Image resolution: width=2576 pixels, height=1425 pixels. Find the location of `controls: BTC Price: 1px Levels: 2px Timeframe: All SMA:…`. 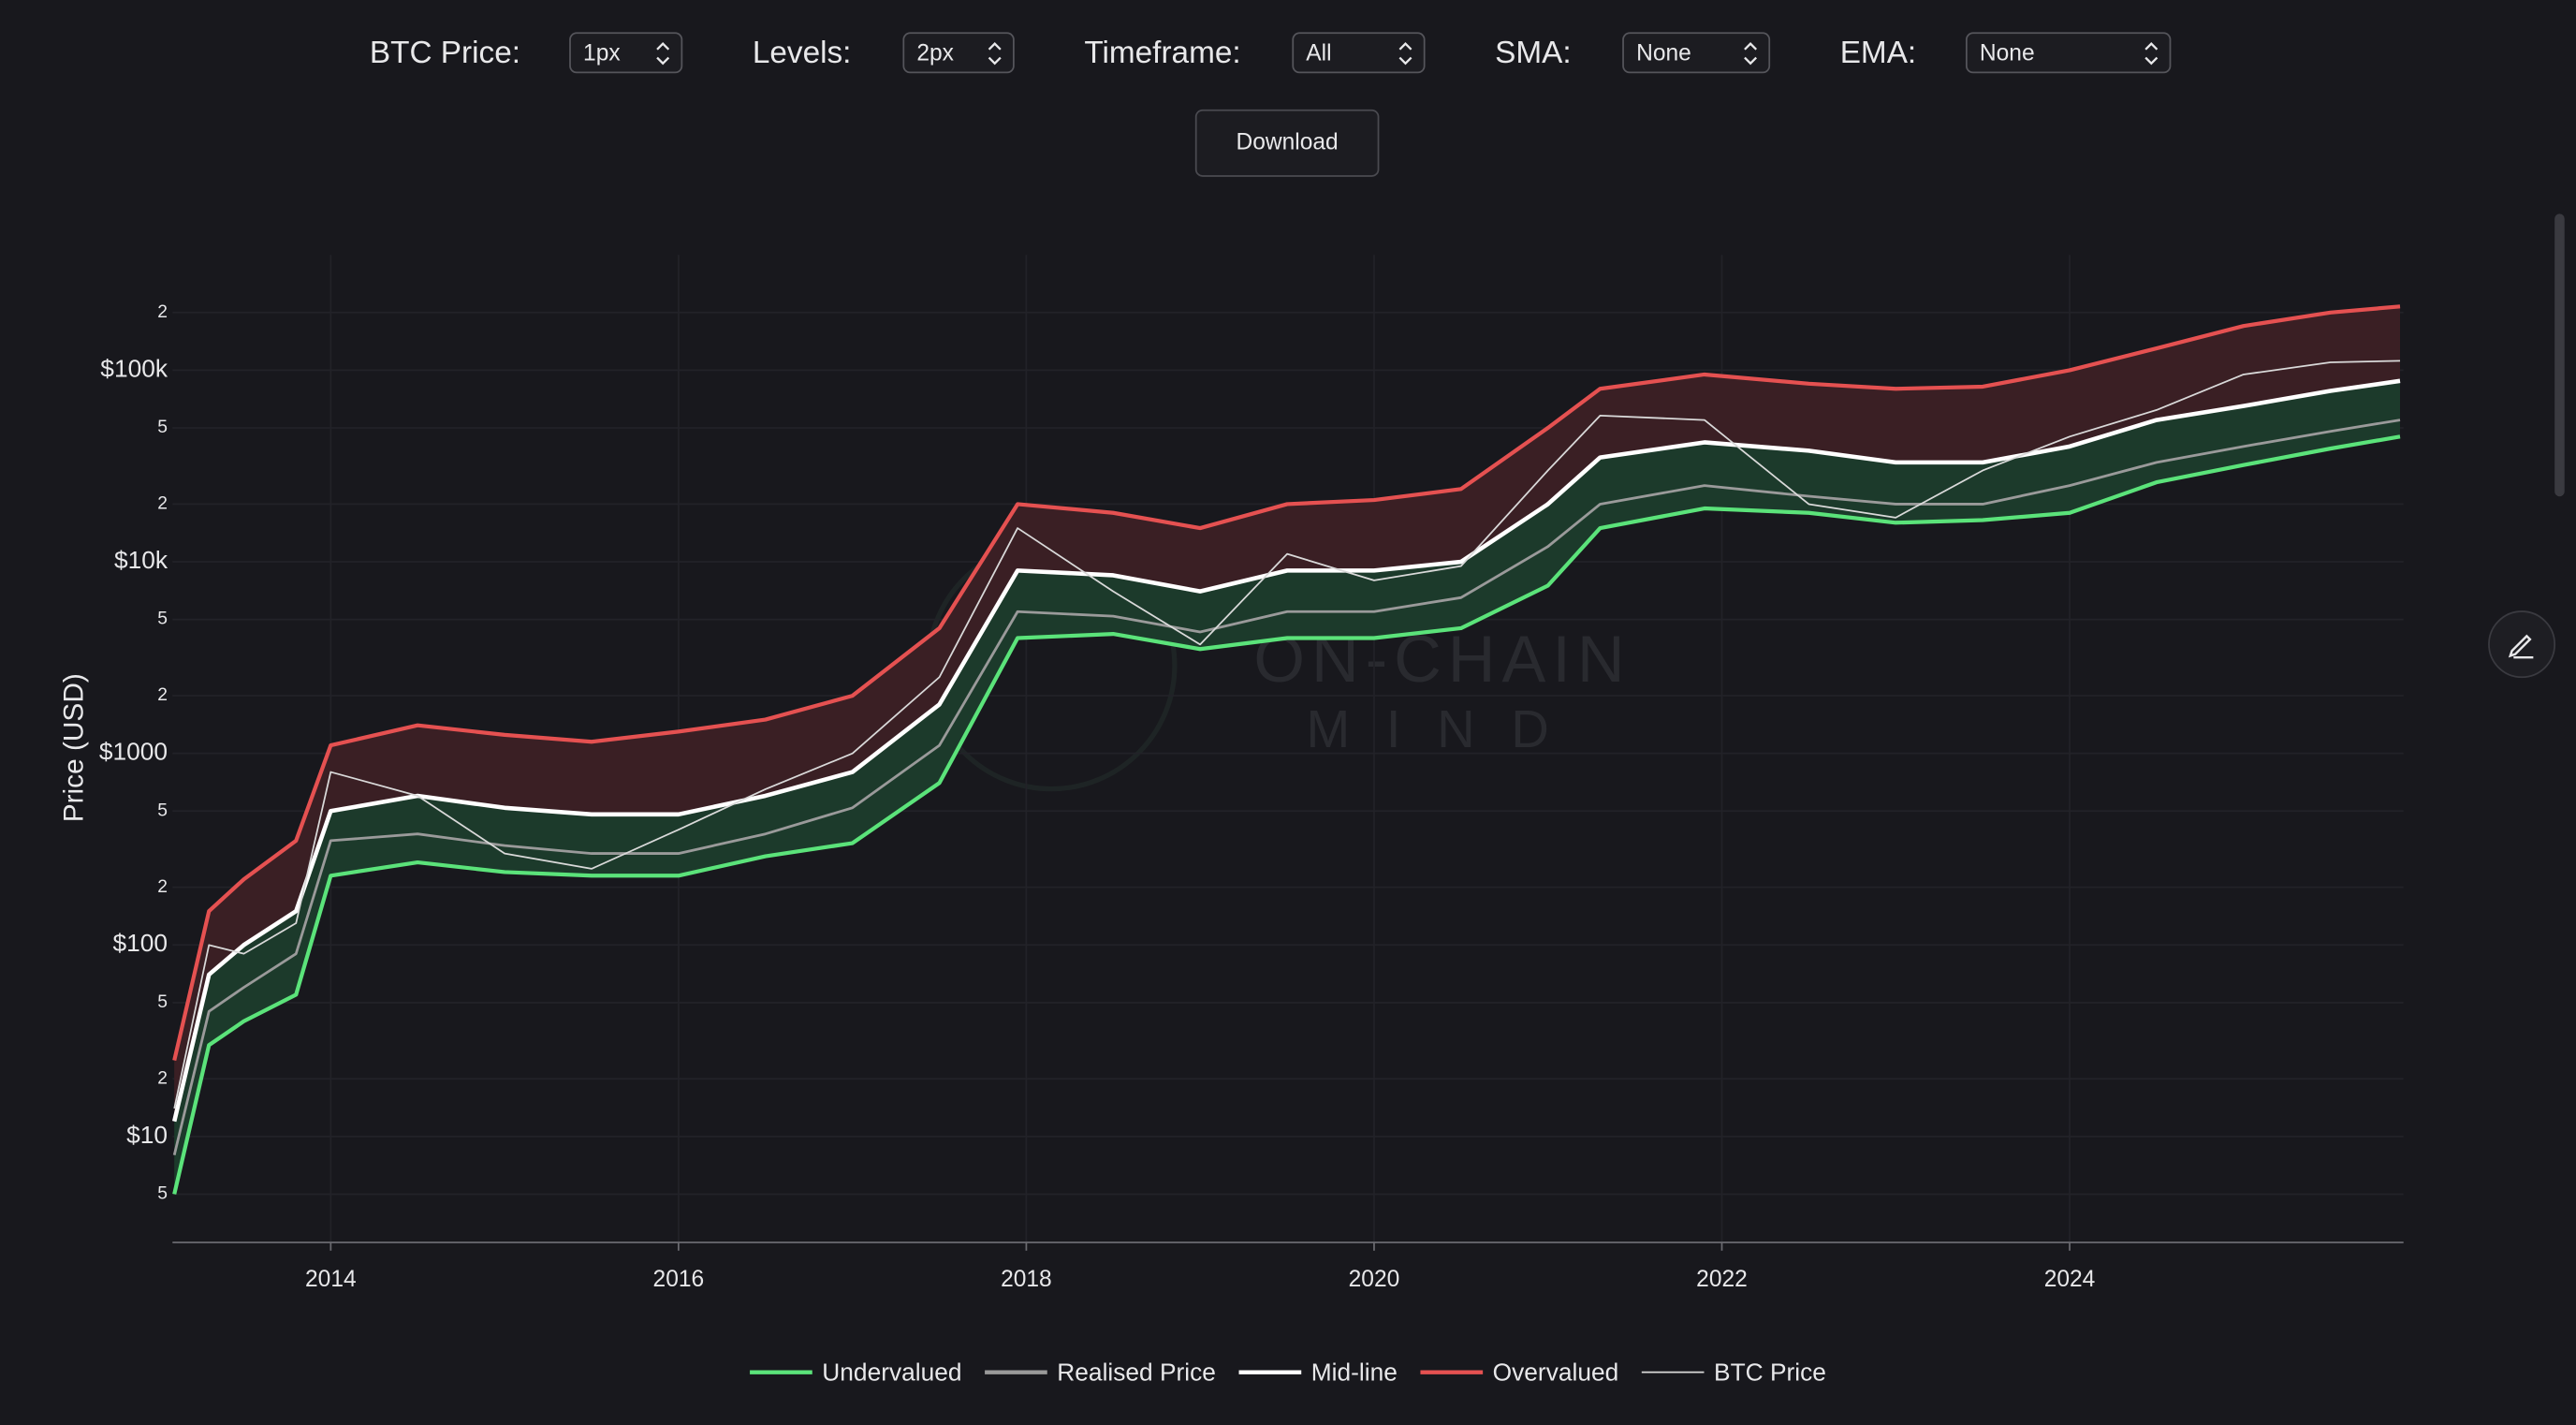

controls: BTC Price: 1px Levels: 2px Timeframe: All SMA:… is located at coordinates (1271, 53).